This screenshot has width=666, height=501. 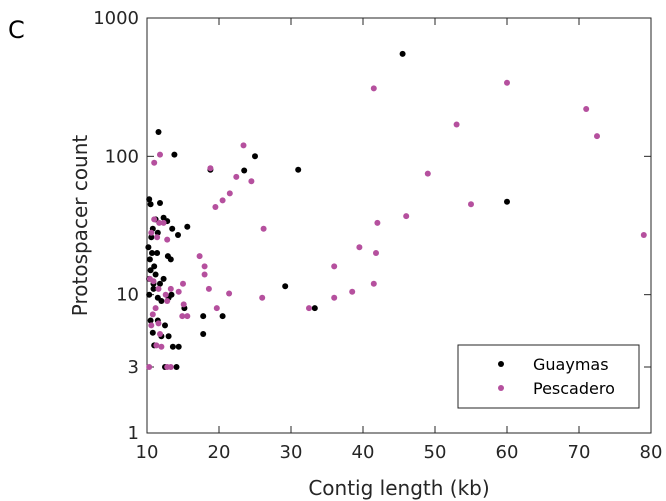 What do you see at coordinates (133, 433) in the screenshot?
I see `y-tick-label: 1` at bounding box center [133, 433].